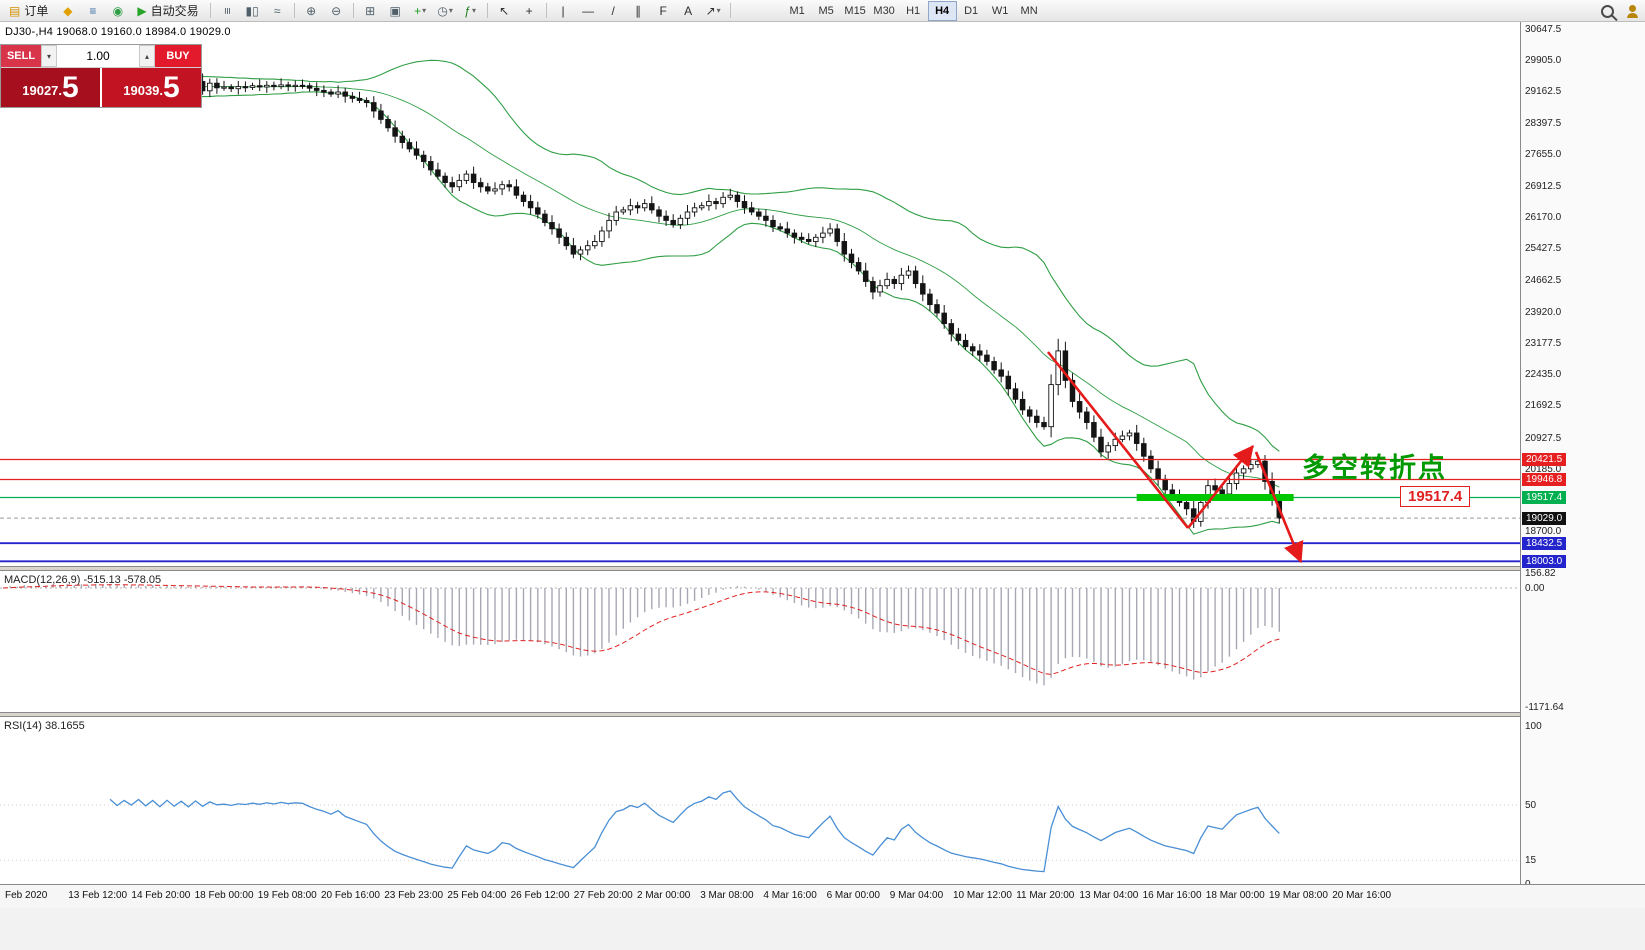  I want to click on cascade-windows-icon: ▣, so click(395, 11).